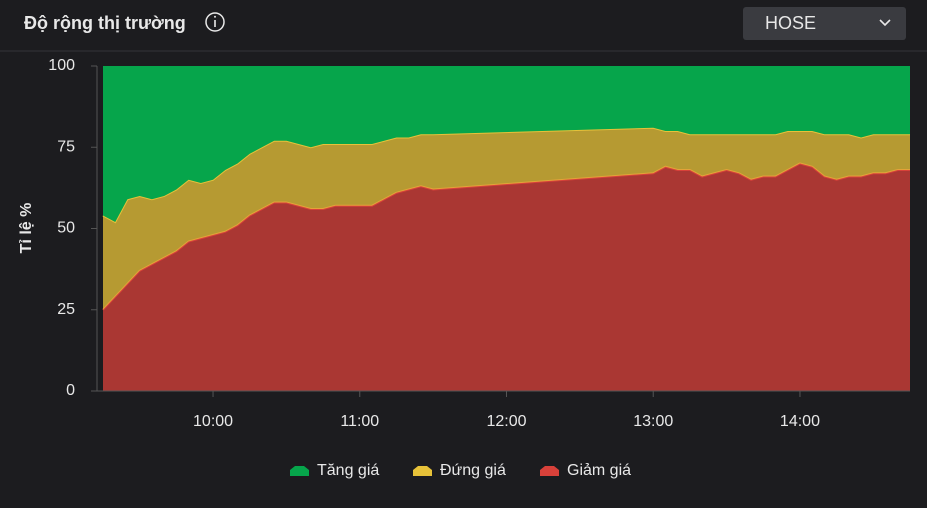 The image size is (927, 508). I want to click on chart-title: Độ rộng thị trường, so click(105, 23).